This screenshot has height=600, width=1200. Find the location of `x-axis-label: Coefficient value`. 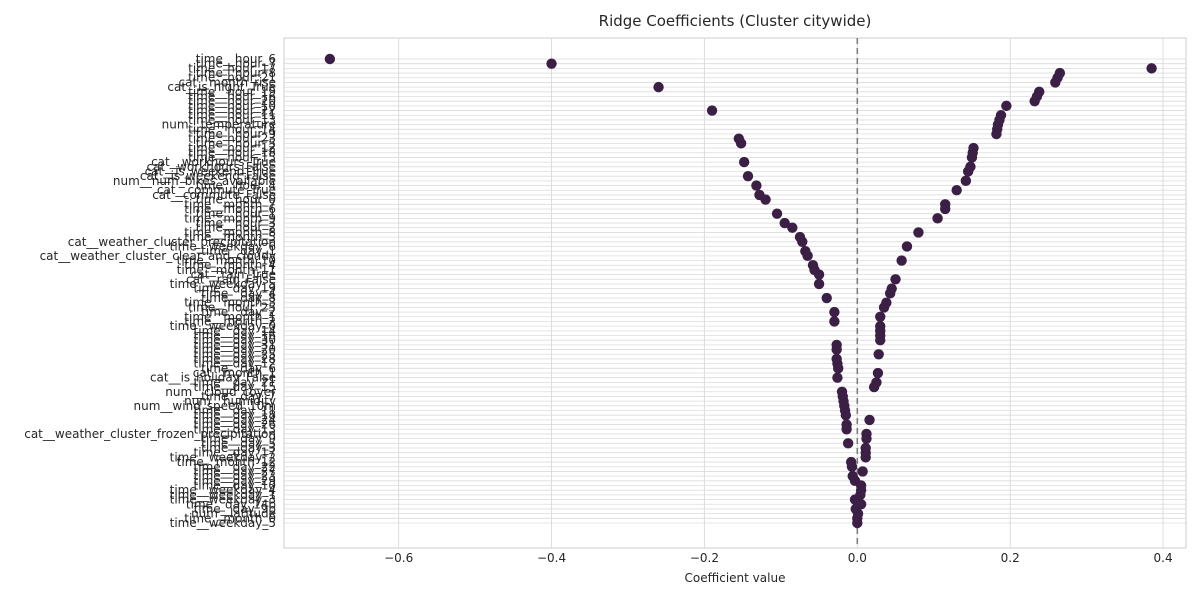

x-axis-label: Coefficient value is located at coordinates (735, 578).